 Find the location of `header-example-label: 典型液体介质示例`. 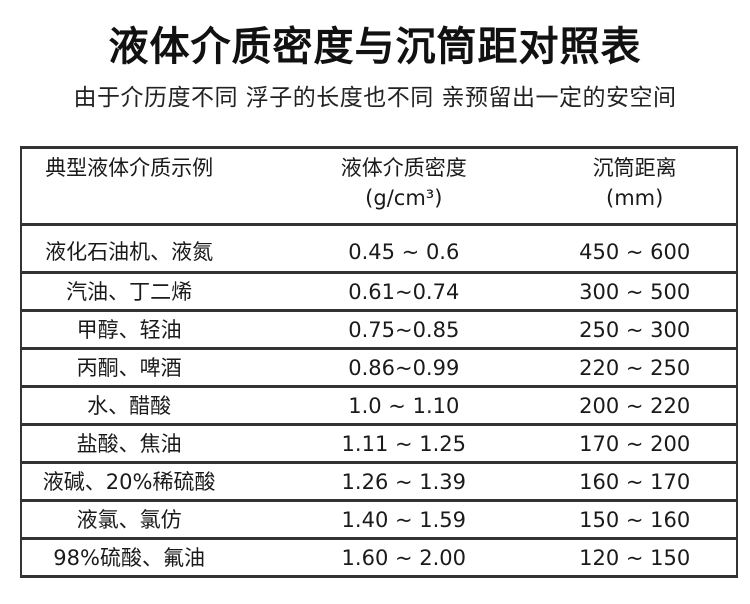

header-example-label: 典型液体介质示例 is located at coordinates (129, 168).